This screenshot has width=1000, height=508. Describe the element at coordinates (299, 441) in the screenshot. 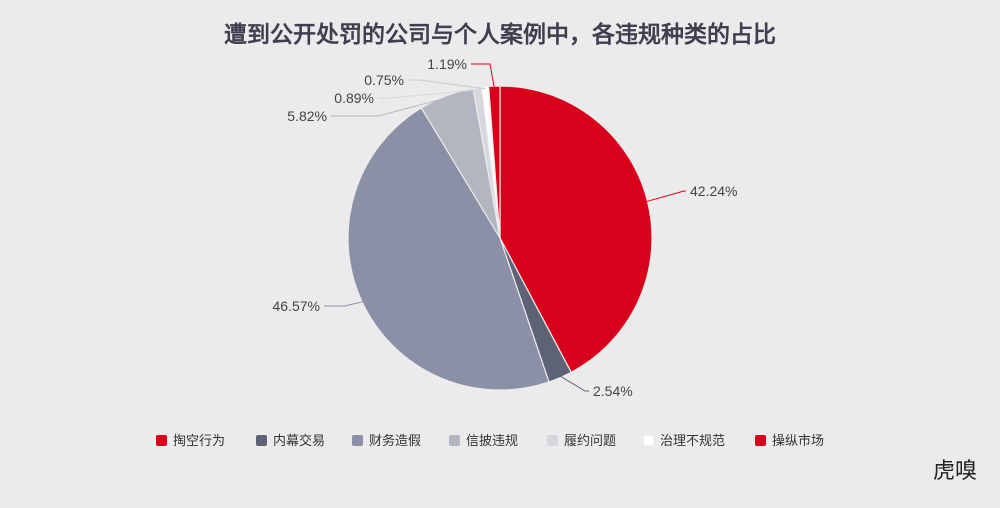

I see `legend-label: 内幕交易` at that location.